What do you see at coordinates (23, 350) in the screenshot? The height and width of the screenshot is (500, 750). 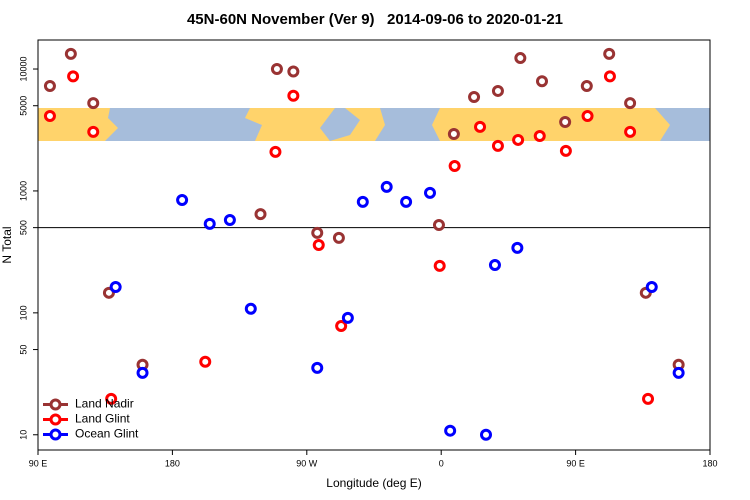 I see `y-tick-label: 50` at bounding box center [23, 350].